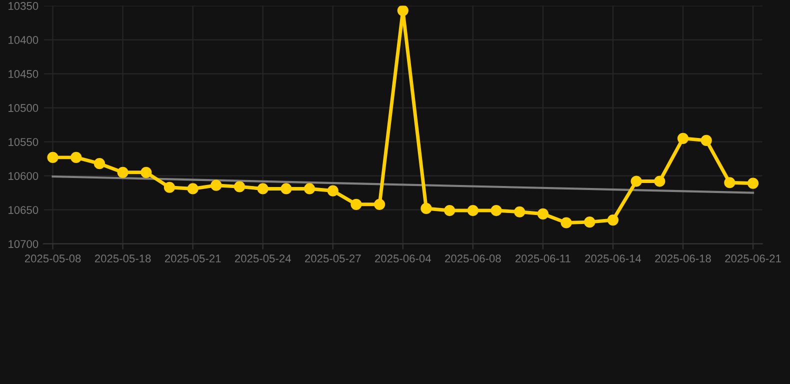 The image size is (790, 384). Describe the element at coordinates (192, 258) in the screenshot. I see `x-tick-label: 2025-05-21` at that location.